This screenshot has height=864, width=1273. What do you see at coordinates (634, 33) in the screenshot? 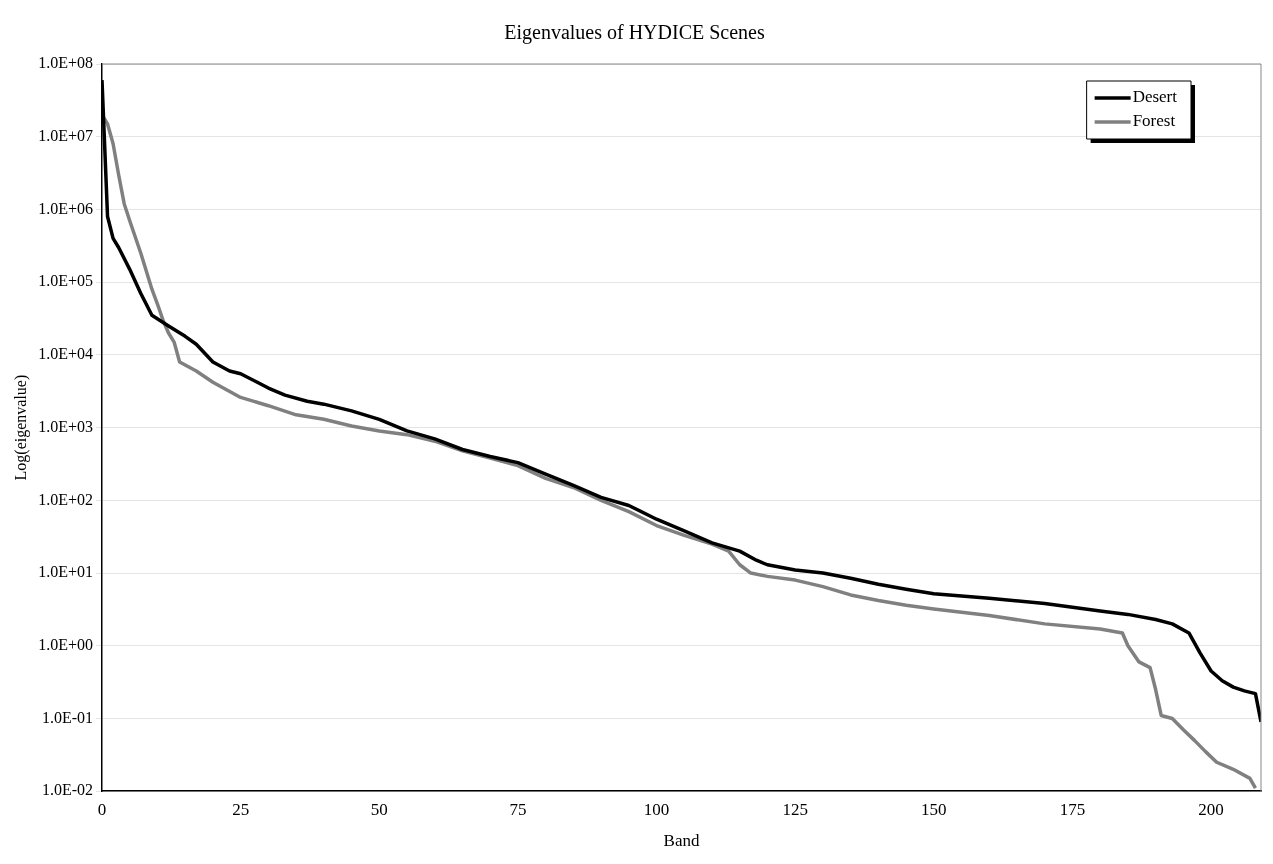
I see `chart-title: Eigenvalues of HYDICE Scenes` at bounding box center [634, 33].